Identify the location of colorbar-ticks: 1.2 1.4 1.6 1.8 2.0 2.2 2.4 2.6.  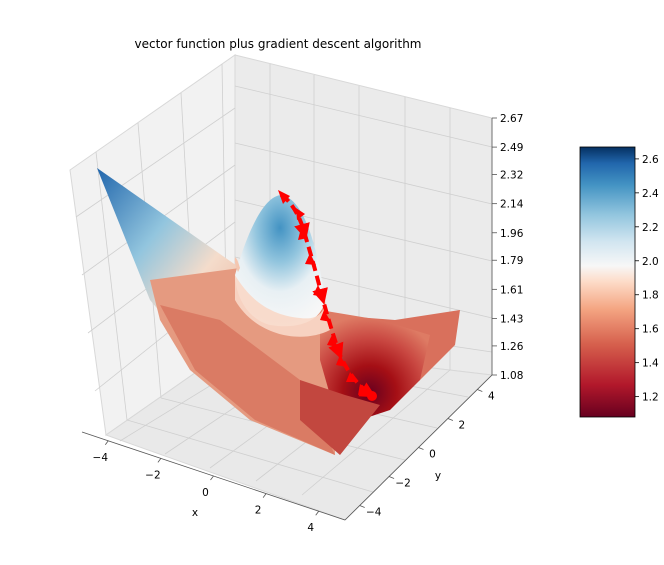
(647, 279).